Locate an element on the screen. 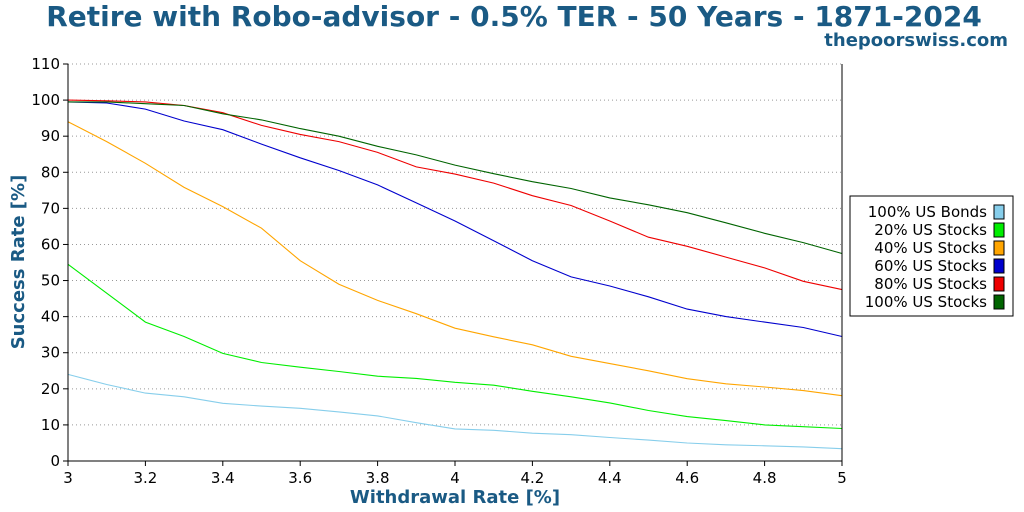  y-tick-label: 90 is located at coordinates (50, 136).